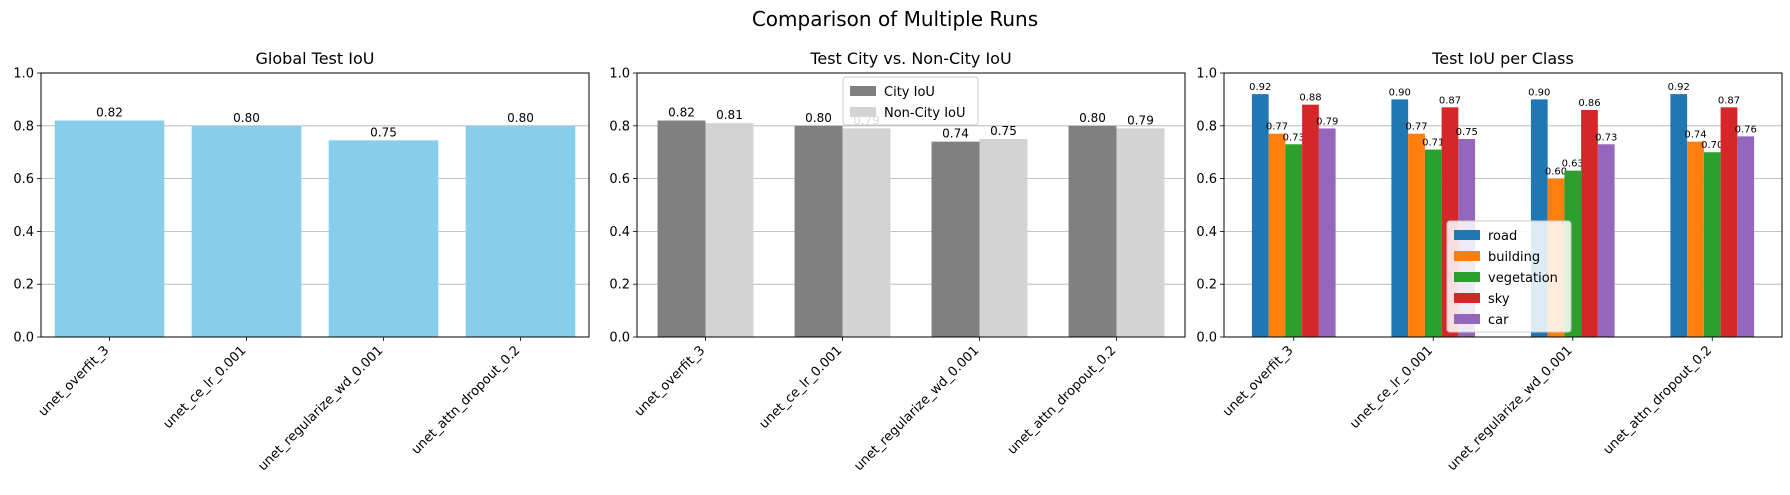 The image size is (1790, 495). What do you see at coordinates (1499, 299) in the screenshot?
I see `legend-label: sky` at bounding box center [1499, 299].